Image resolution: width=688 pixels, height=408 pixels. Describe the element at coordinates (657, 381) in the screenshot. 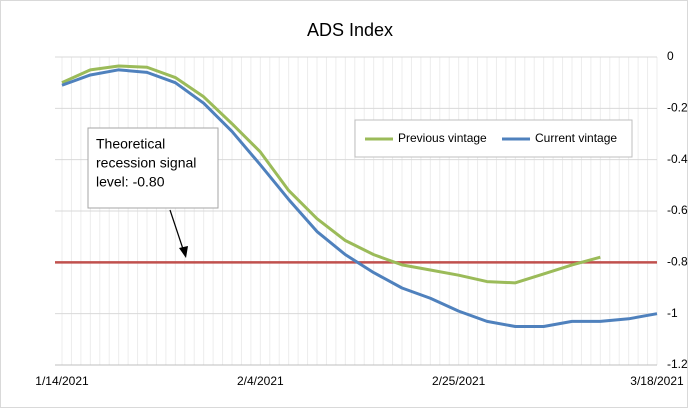

I see `x-tick-label: 3/18/2021` at that location.